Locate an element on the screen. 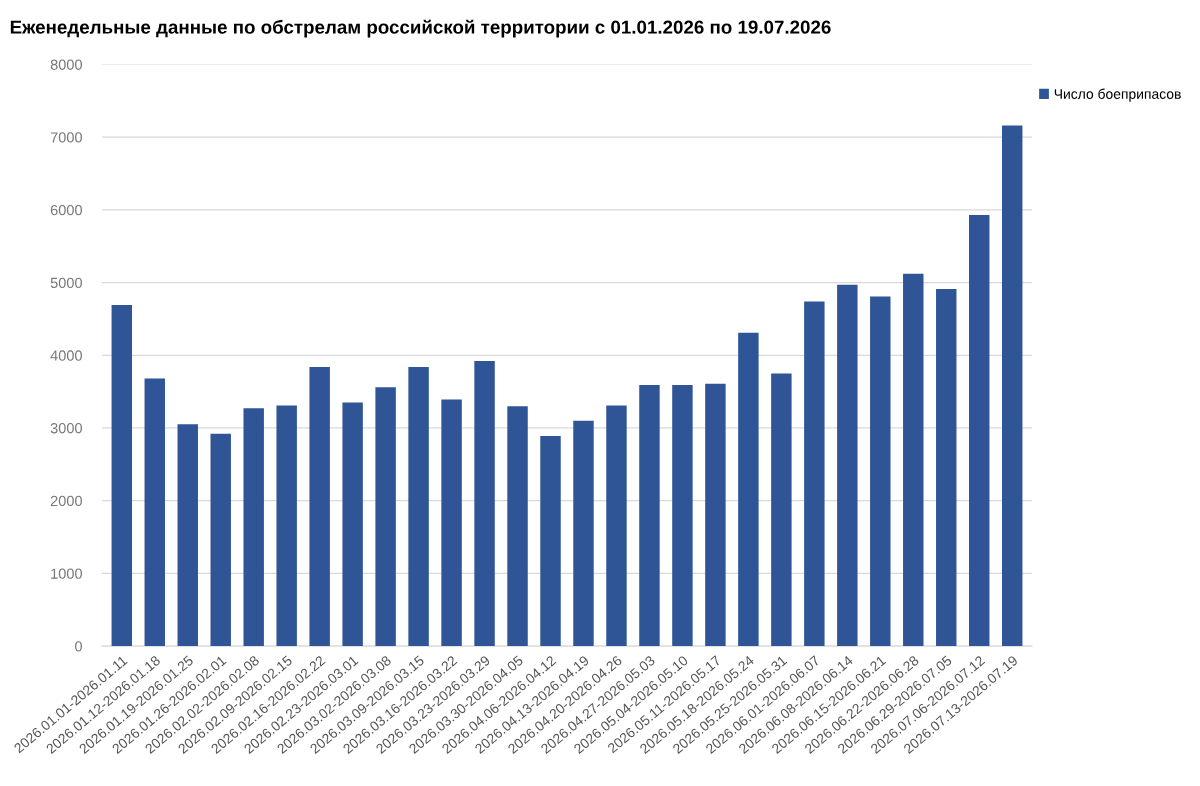 Image resolution: width=1200 pixels, height=786 pixels. chart-title: Еженедельные данные по обстрелам российской территории с 01.01.2026 по 19.07.2026 is located at coordinates (420, 28).